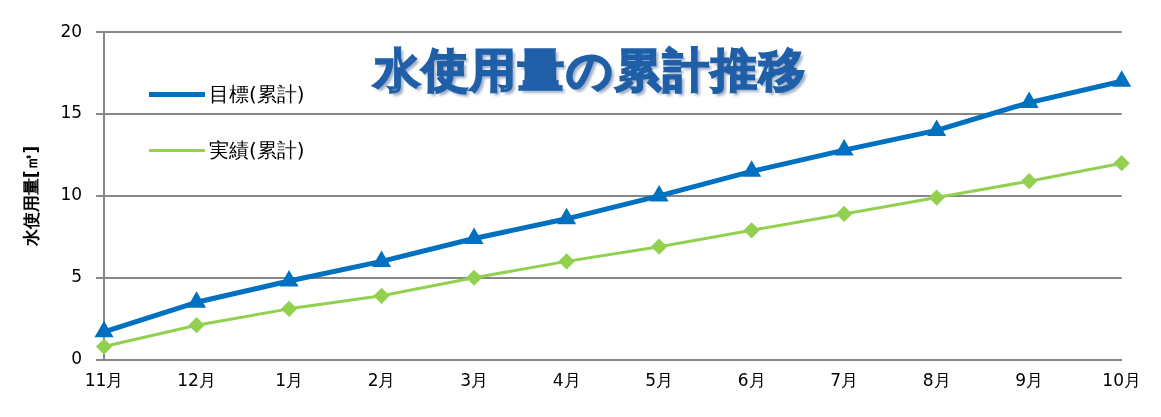 This screenshot has width=1161, height=417. What do you see at coordinates (71, 194) in the screenshot?
I see `y-tick-label: 10` at bounding box center [71, 194].